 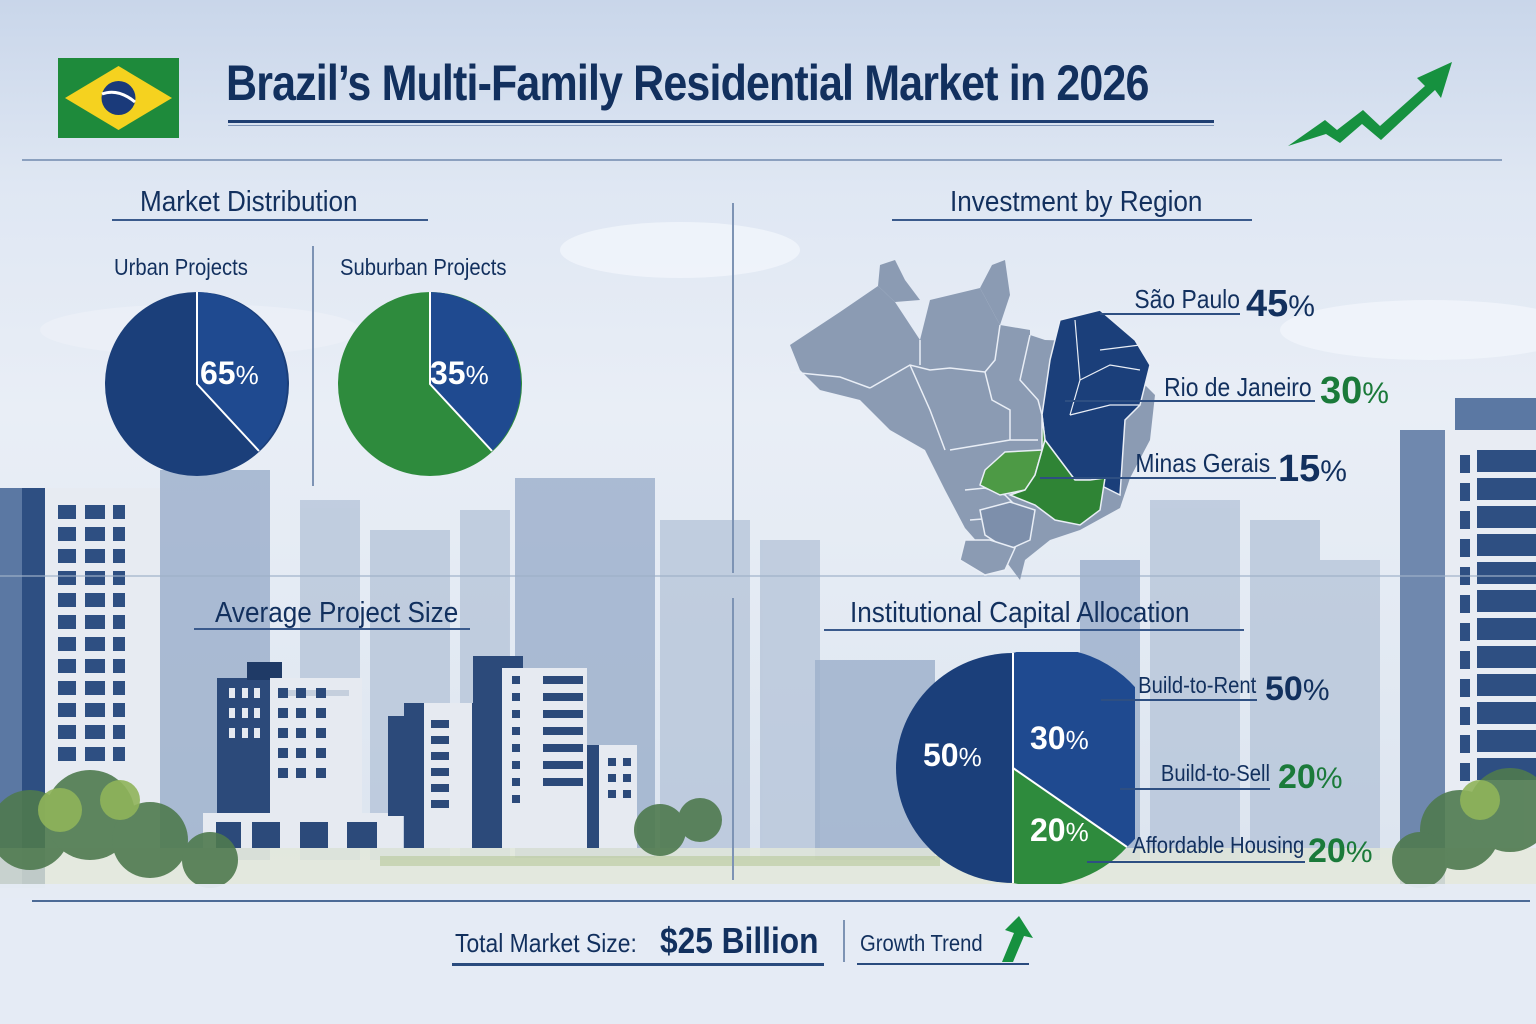 What do you see at coordinates (733, 388) in the screenshot?
I see `quadrant-divider-top` at bounding box center [733, 388].